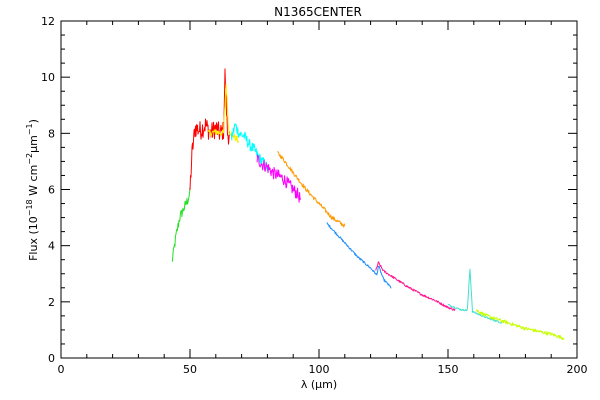 The width and height of the screenshot is (600, 400). Describe the element at coordinates (29, 159) in the screenshot. I see `y-axis-label-exp2: −2` at that location.